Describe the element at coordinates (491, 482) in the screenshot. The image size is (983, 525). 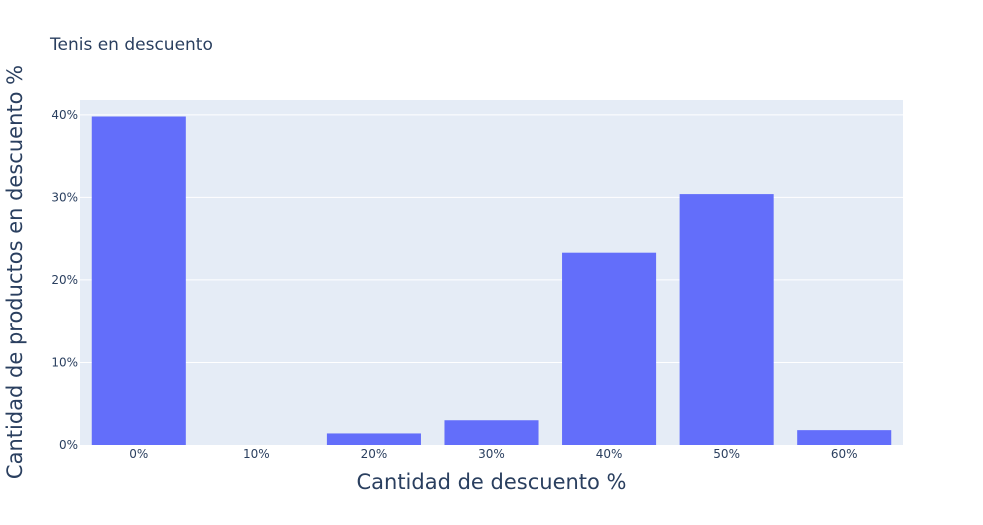
I see `x-axis-title: Cantidad de descuento %` at that location.